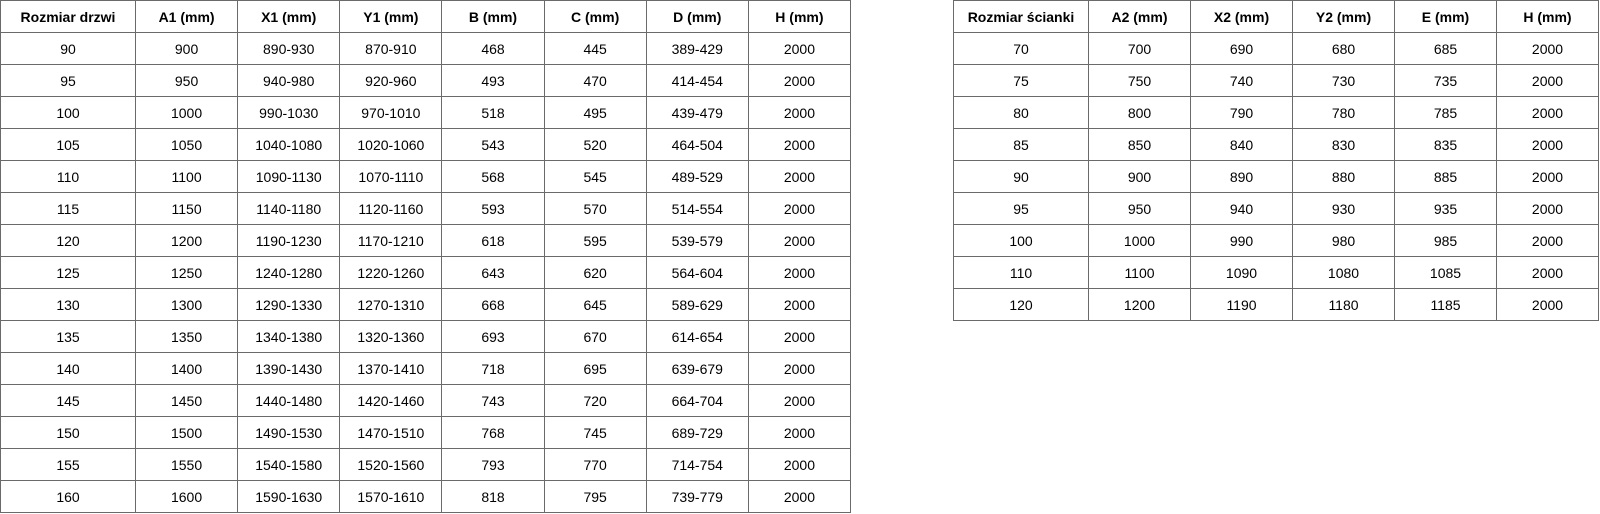  I want to click on column-header: Y2 (mm), so click(1343, 16).